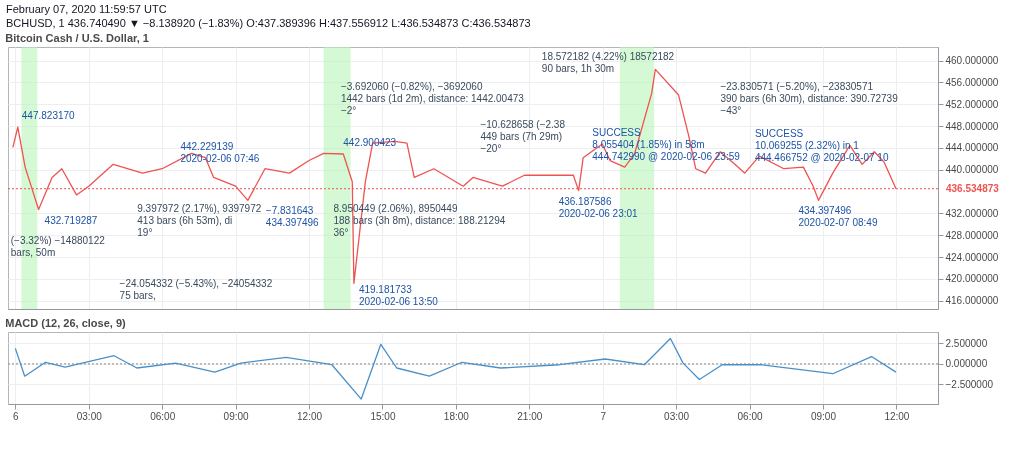 This screenshot has height=472, width=1024. What do you see at coordinates (269, 23) in the screenshot?
I see `text: BCHUSD, 1 436.740490 ▼ −8.138920 (−1.83%) O:437.389396 H:437.556912 L:436.534873 C:436.534873` at bounding box center [269, 23].